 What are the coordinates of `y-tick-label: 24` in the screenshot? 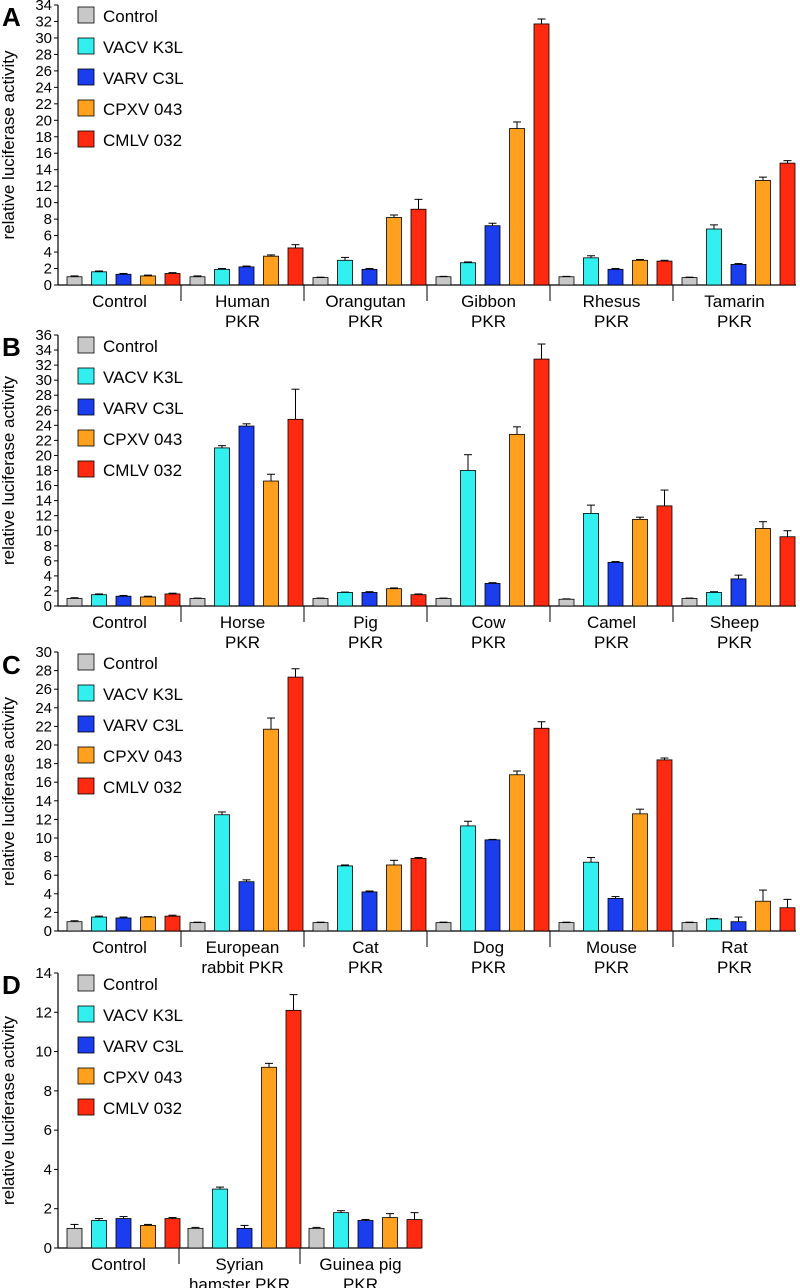 It's located at (43, 708).